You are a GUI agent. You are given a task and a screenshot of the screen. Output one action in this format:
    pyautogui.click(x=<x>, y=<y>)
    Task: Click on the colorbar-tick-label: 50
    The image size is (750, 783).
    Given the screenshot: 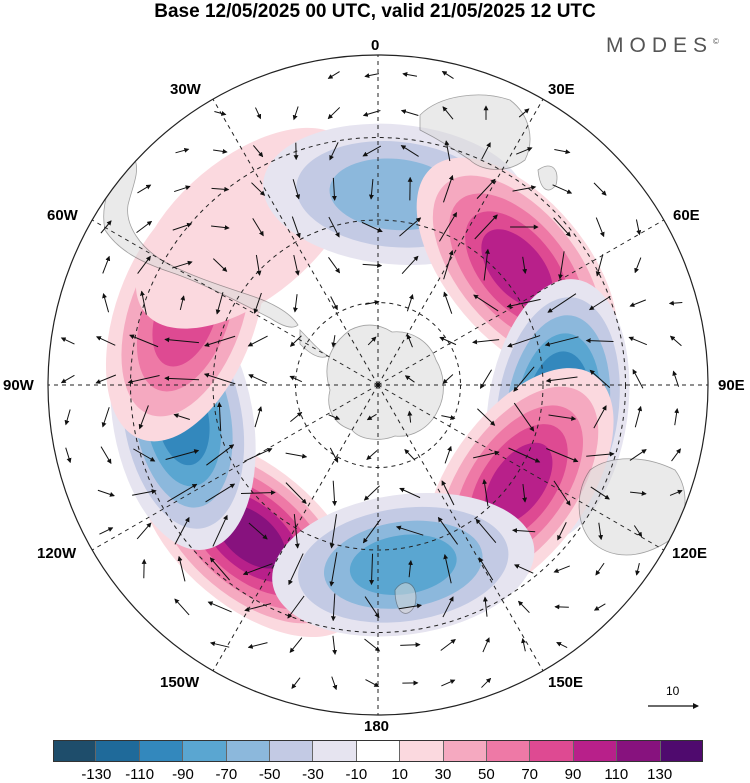 What is the action you would take?
    pyautogui.click(x=486, y=774)
    